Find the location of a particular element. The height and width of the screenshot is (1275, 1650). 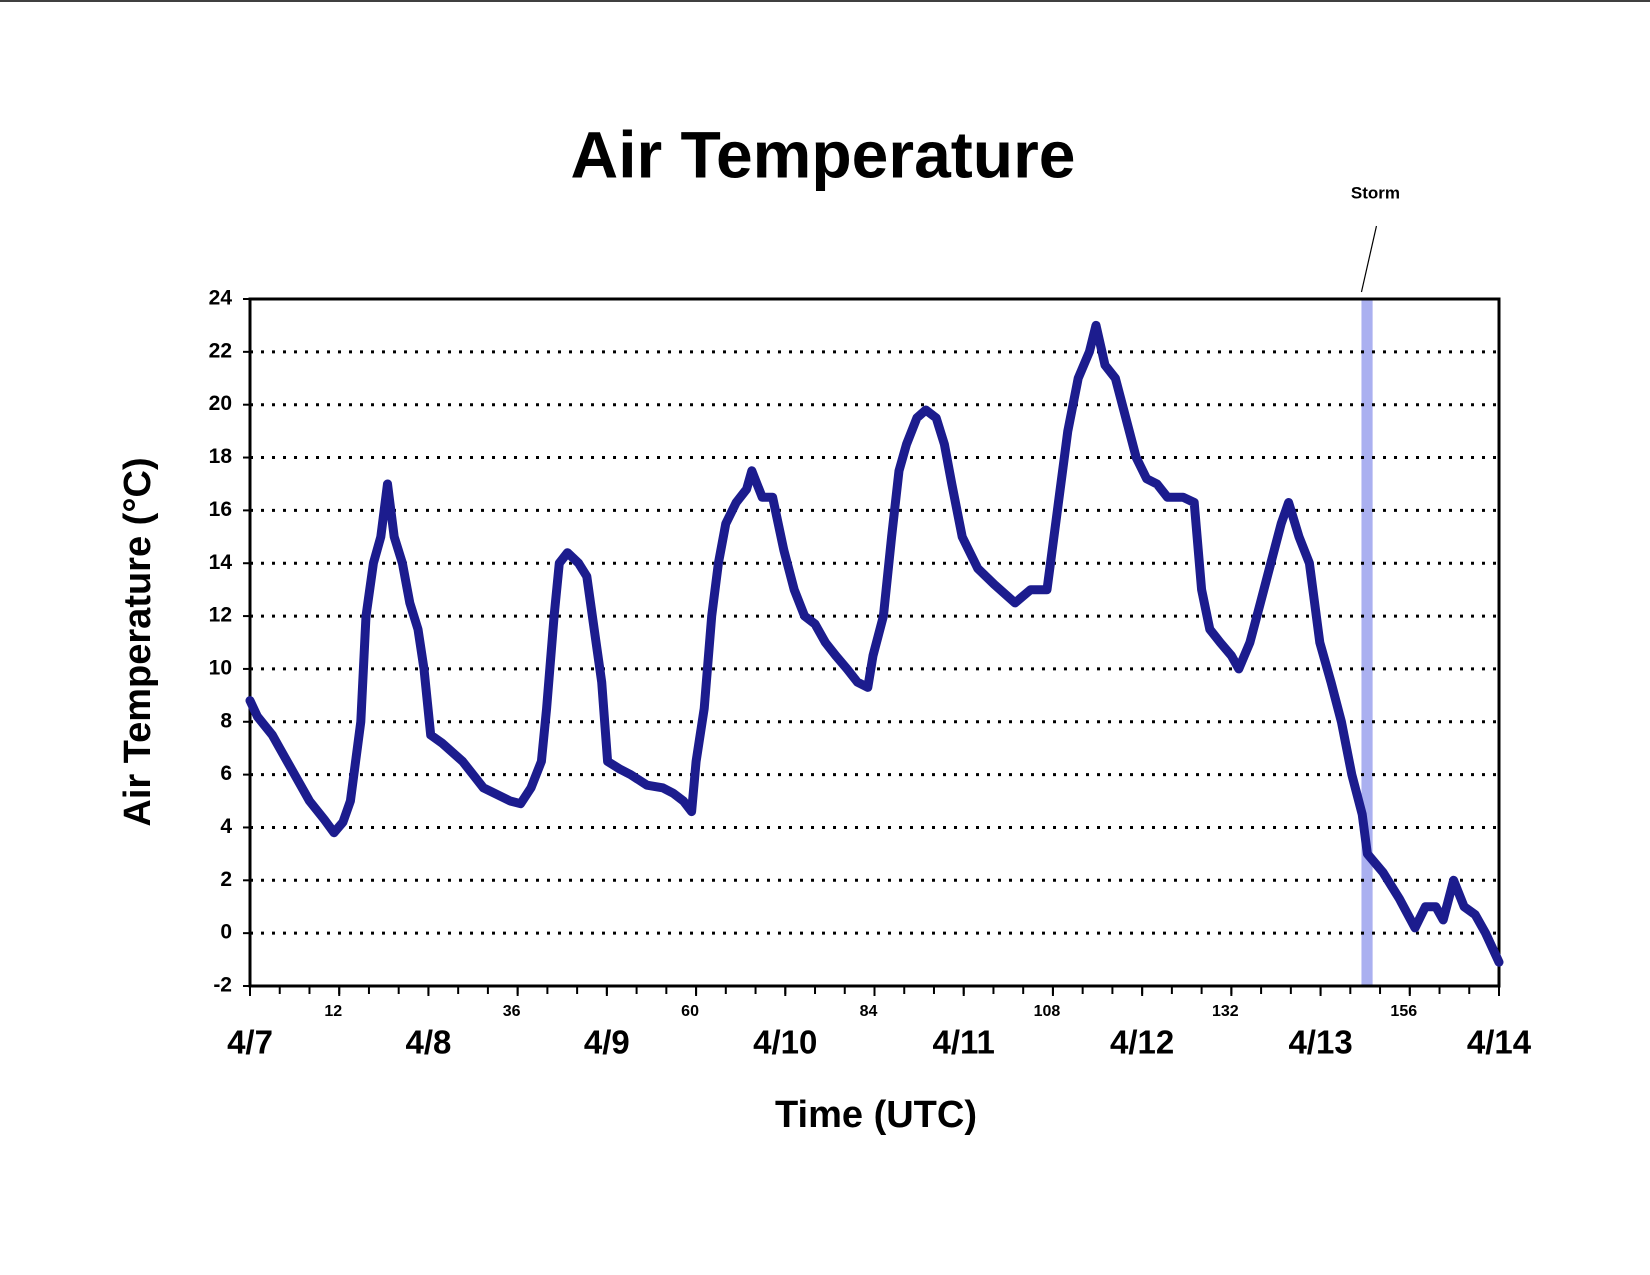

y-tick-label: 20 is located at coordinates (220, 403).